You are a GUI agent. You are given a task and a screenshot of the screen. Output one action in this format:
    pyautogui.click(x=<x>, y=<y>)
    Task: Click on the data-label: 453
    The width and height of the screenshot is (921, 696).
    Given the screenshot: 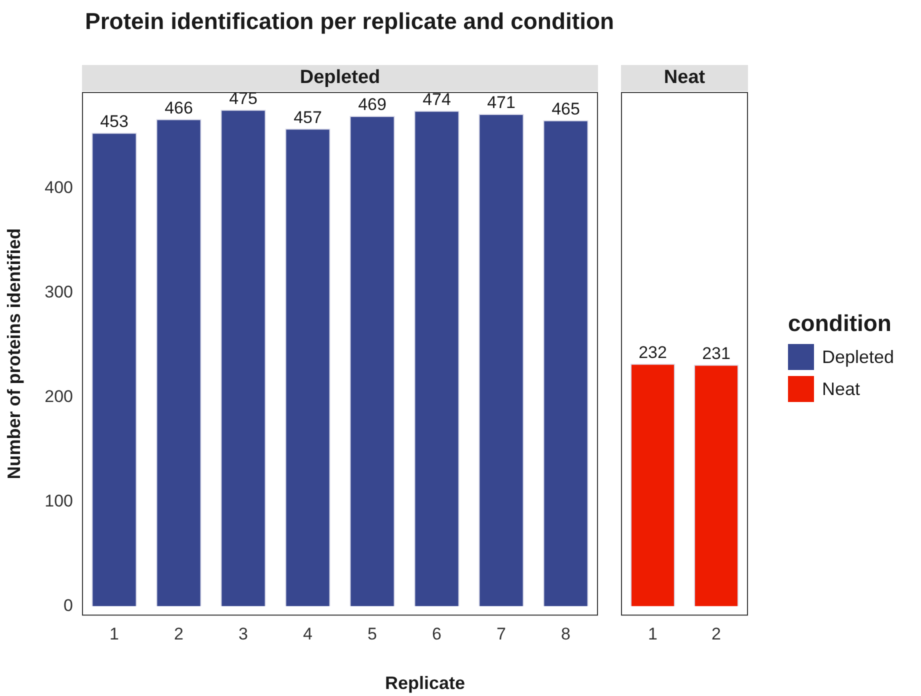 What is the action you would take?
    pyautogui.click(x=114, y=121)
    